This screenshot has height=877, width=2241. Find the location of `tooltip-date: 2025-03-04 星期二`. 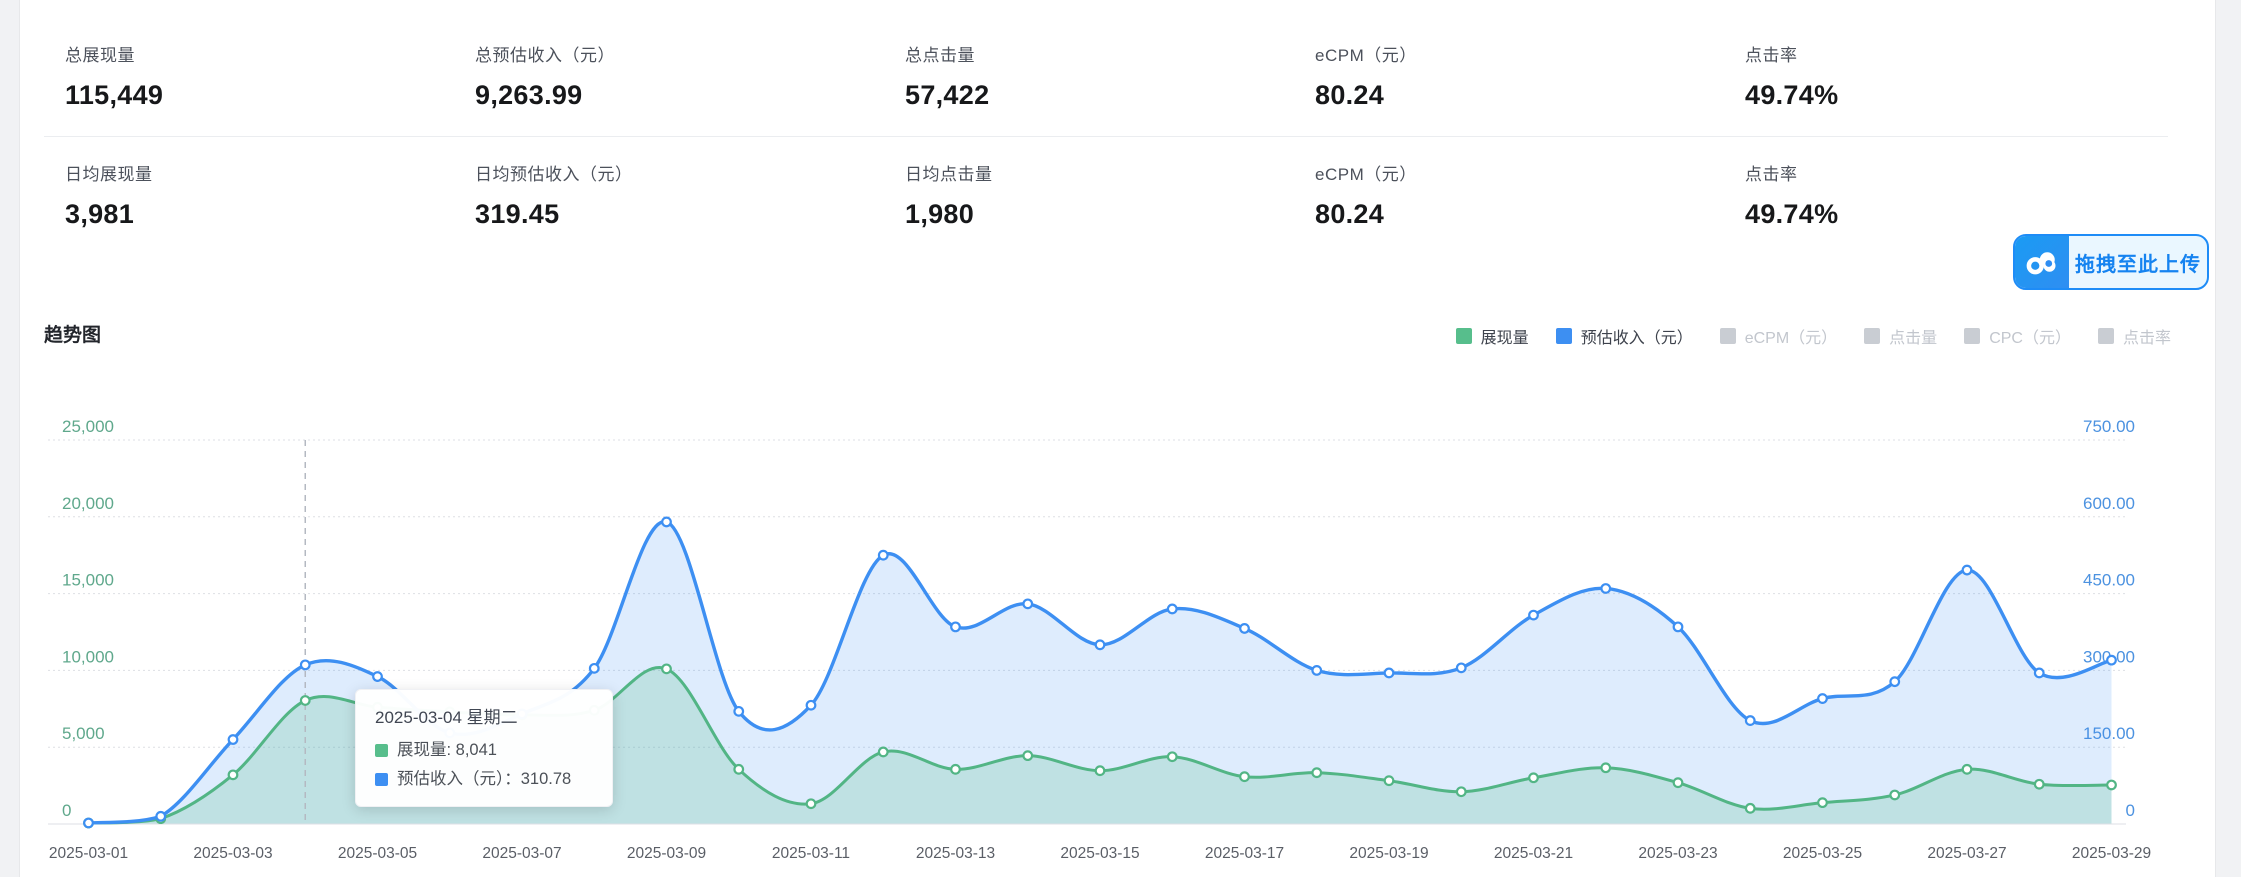

tooltip-date: 2025-03-04 星期二 is located at coordinates (446, 717).